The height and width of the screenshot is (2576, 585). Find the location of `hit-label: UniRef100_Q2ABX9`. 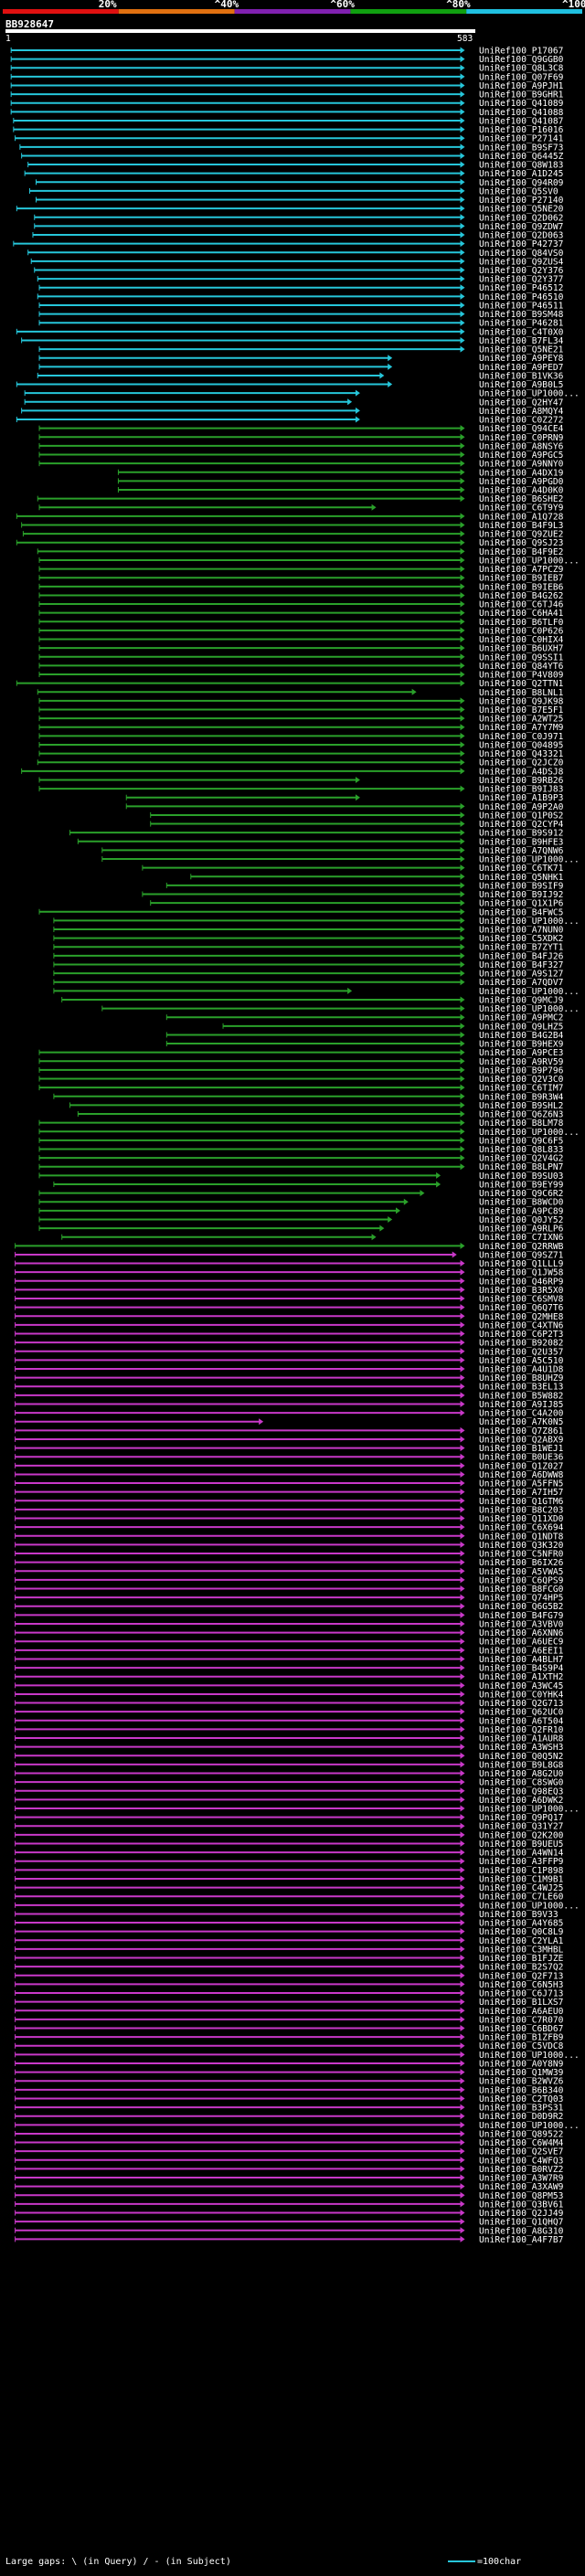

hit-label: UniRef100_Q2ABX9 is located at coordinates (521, 1440).